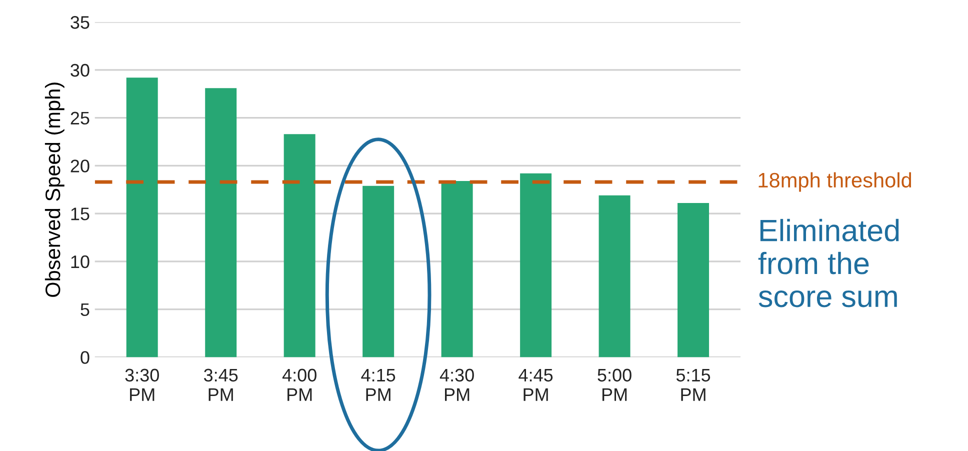 The width and height of the screenshot is (968, 451). Describe the element at coordinates (80, 70) in the screenshot. I see `y-tick-label: 30` at that location.